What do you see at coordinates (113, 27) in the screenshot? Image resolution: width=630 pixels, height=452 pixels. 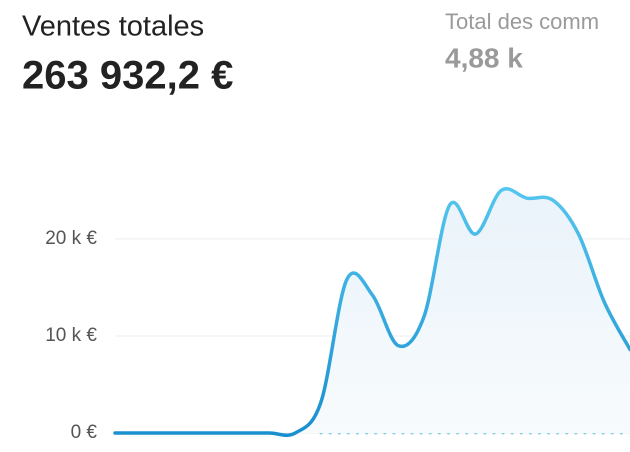 I see `title: Ventes totales` at bounding box center [113, 27].